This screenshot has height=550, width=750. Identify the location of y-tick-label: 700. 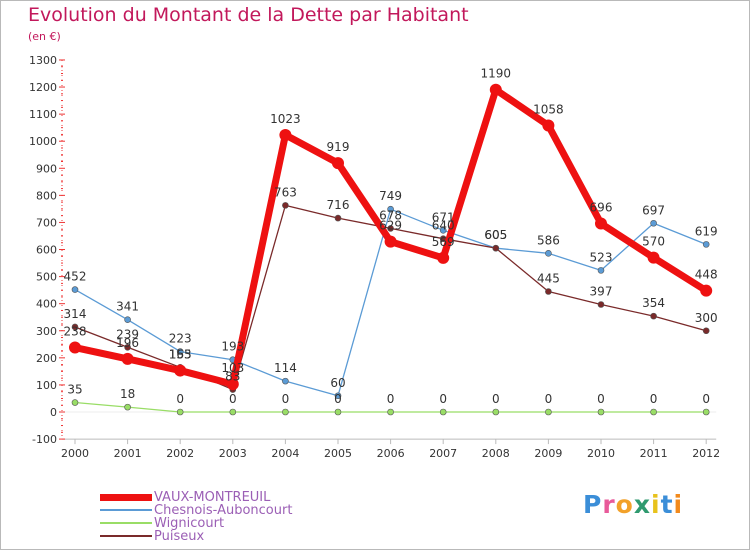
(46, 222).